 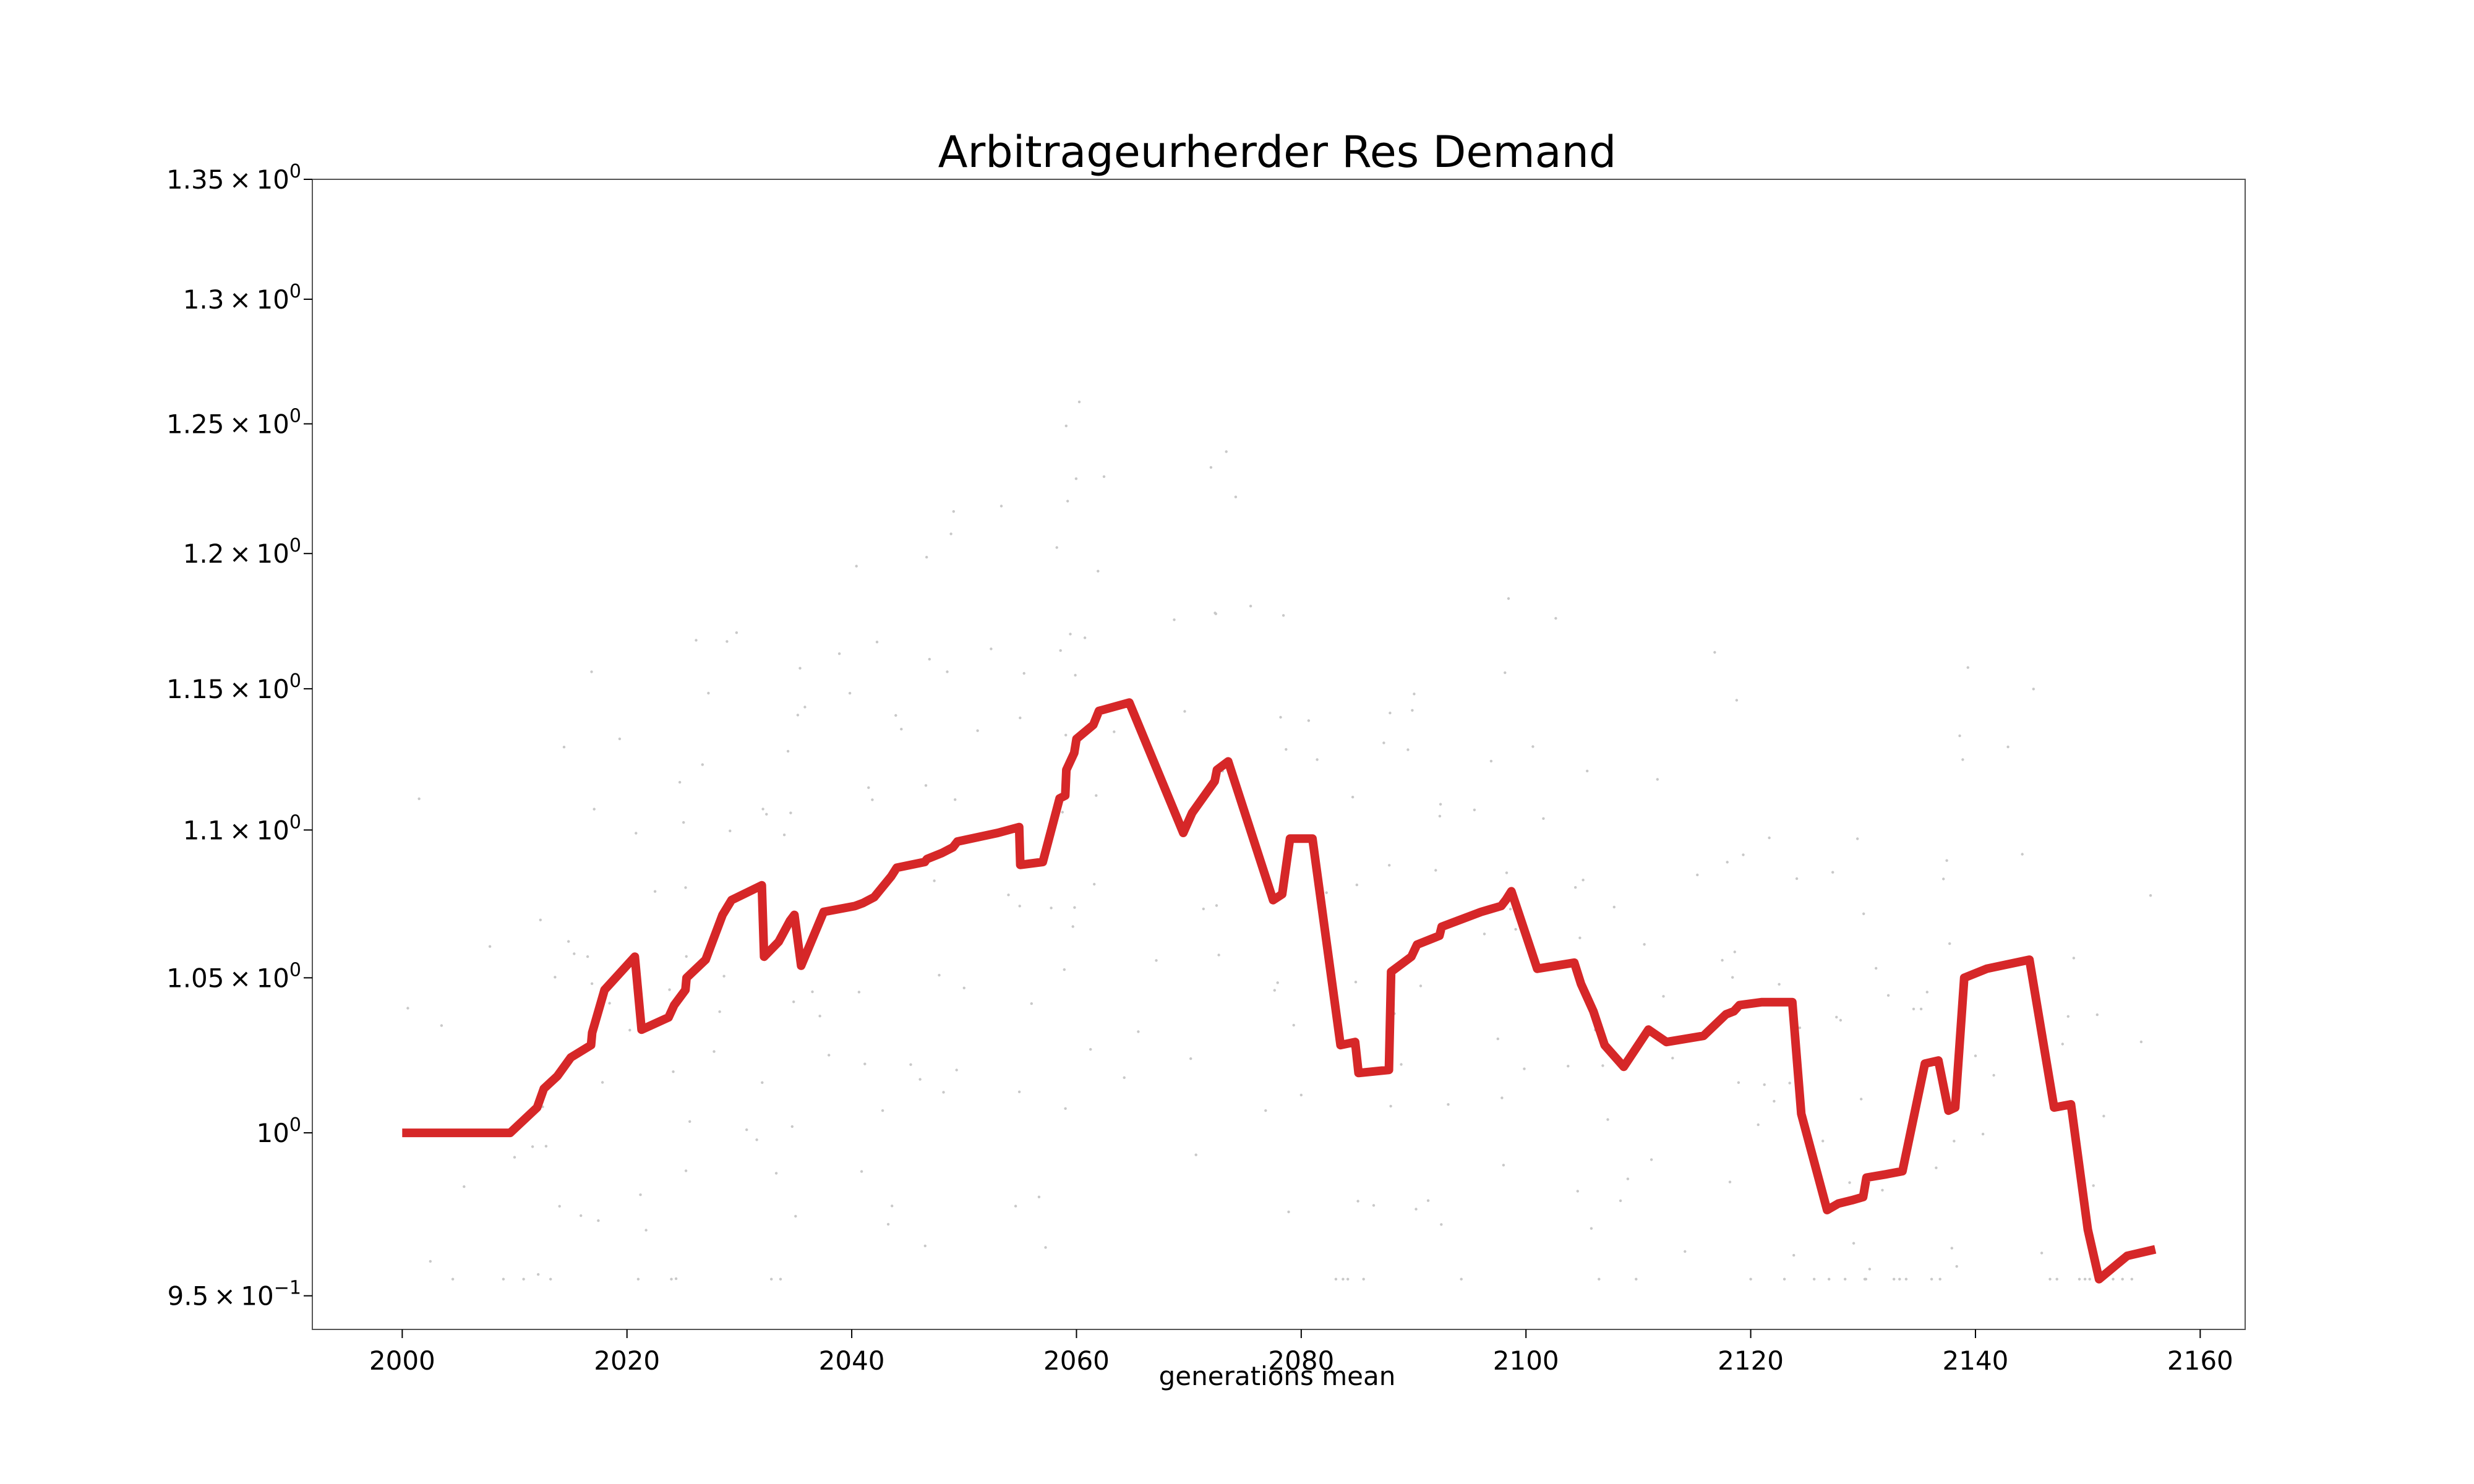 What do you see at coordinates (233, 422) in the screenshot?
I see `y-tick-label: 1.25 × 100` at bounding box center [233, 422].